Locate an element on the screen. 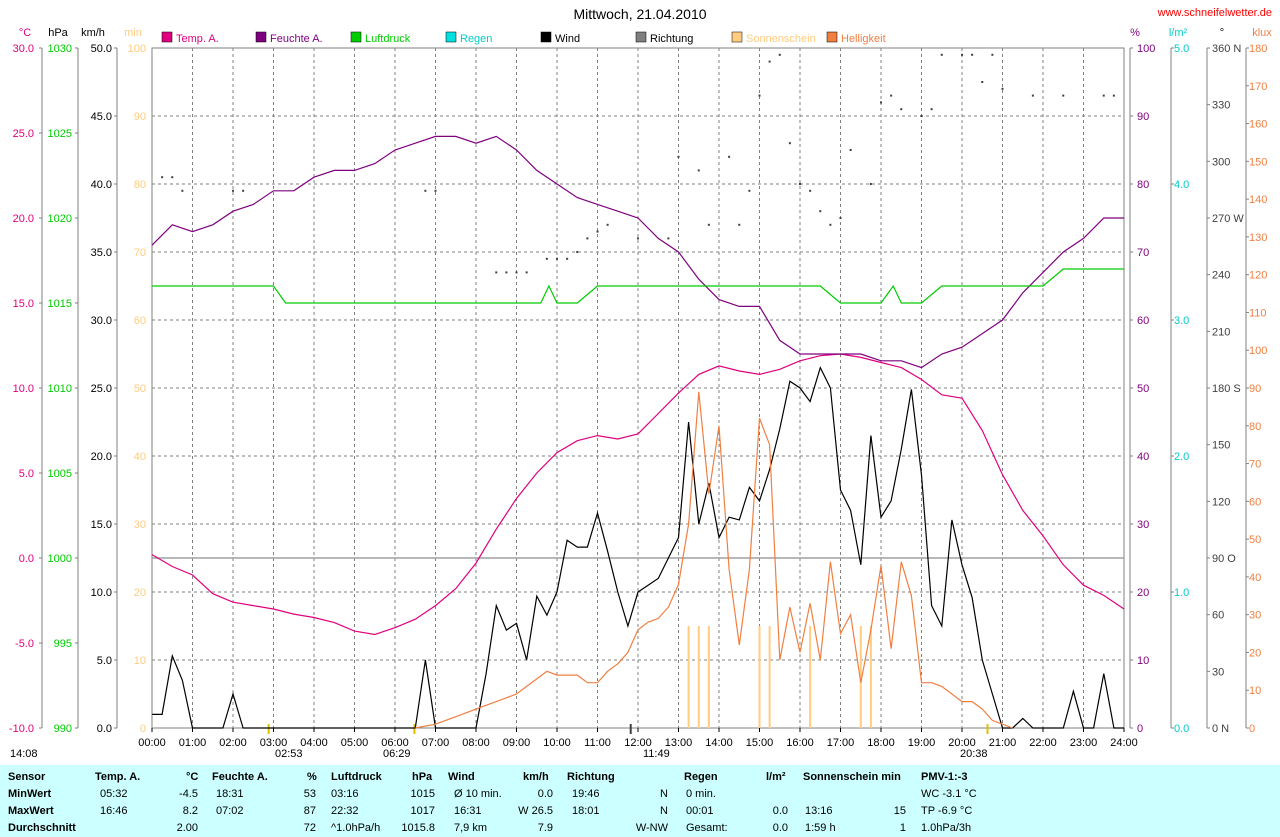 This screenshot has height=837, width=1280. stats-rain-time: 00:01 is located at coordinates (700, 811).